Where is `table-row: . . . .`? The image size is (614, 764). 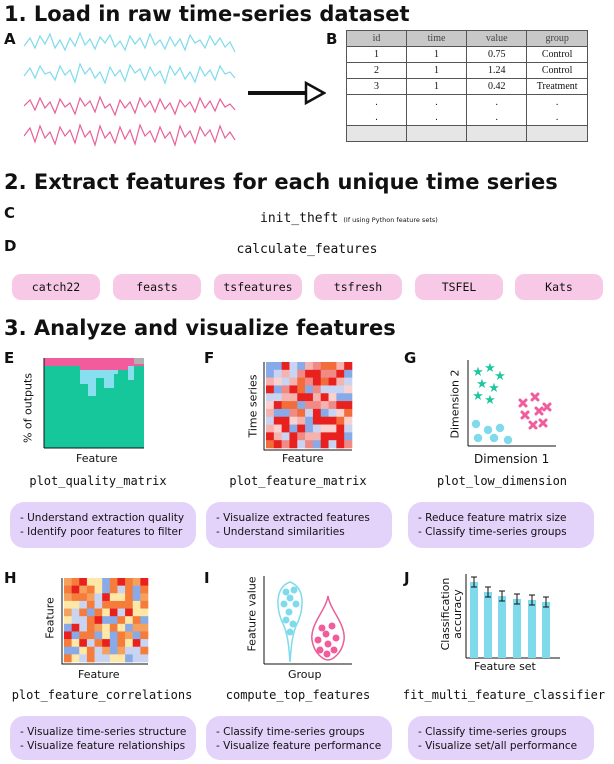 table-row: . . . . is located at coordinates (467, 102).